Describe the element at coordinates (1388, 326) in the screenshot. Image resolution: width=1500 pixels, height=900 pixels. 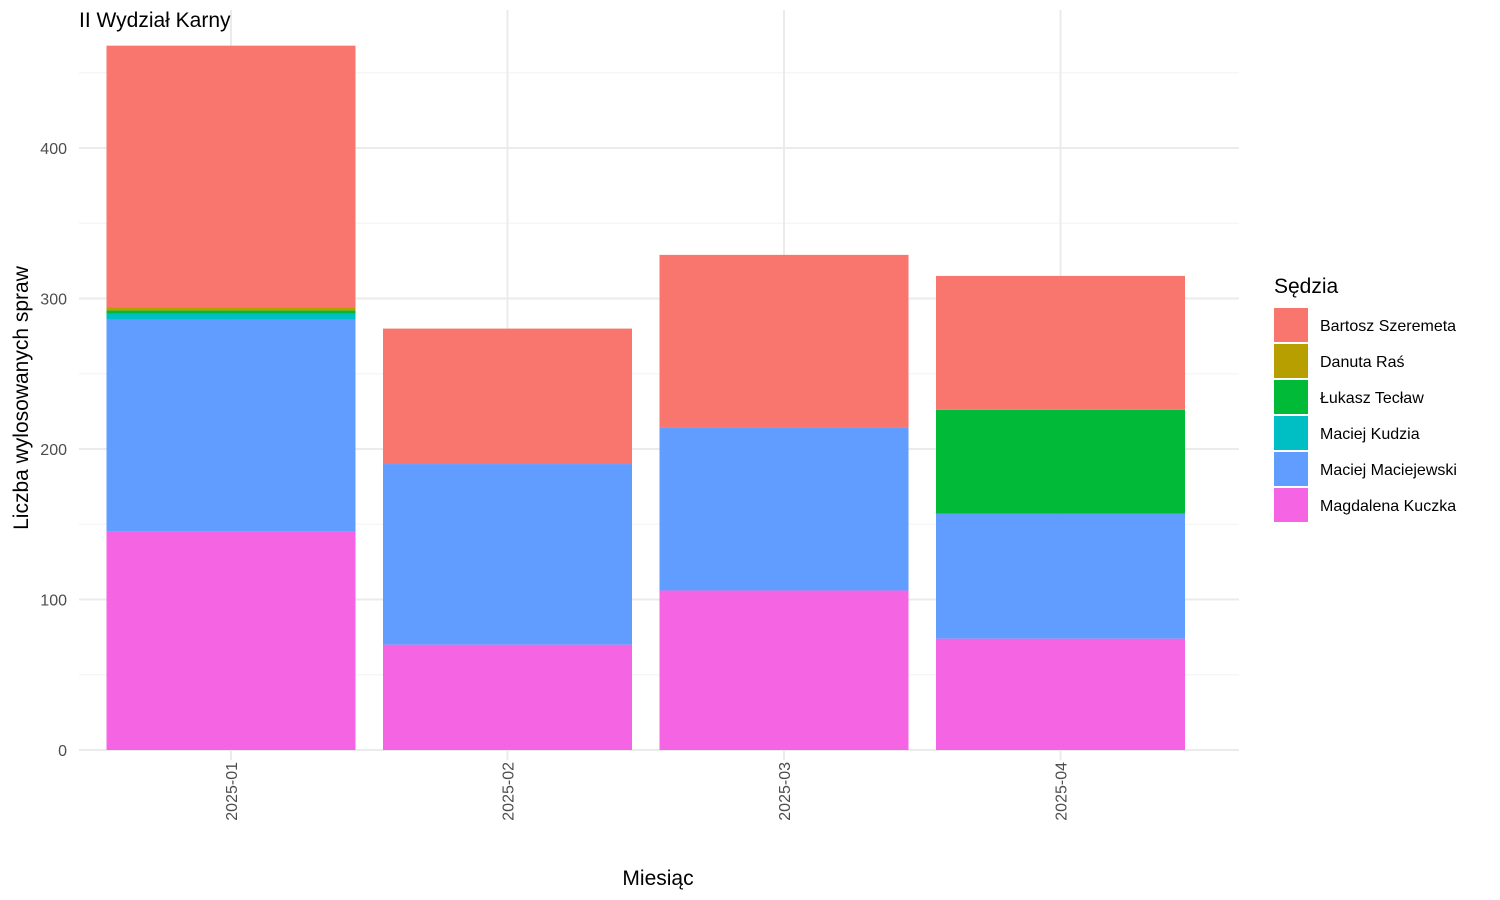
I see `legend-label: Bartosz Szeremeta` at that location.